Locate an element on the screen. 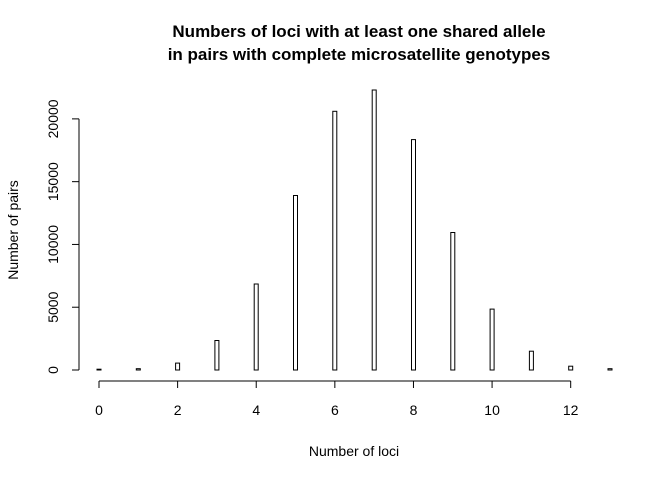 The width and height of the screenshot is (672, 480). y-axis: 0 5000 10000 15000 20000 is located at coordinates (62, 236).